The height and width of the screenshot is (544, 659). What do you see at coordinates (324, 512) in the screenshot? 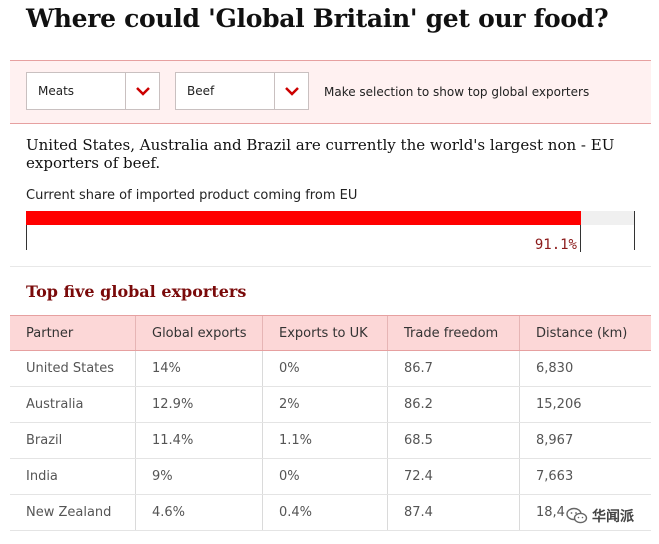
I see `exports-to-uk-cell: 0.4%` at bounding box center [324, 512].